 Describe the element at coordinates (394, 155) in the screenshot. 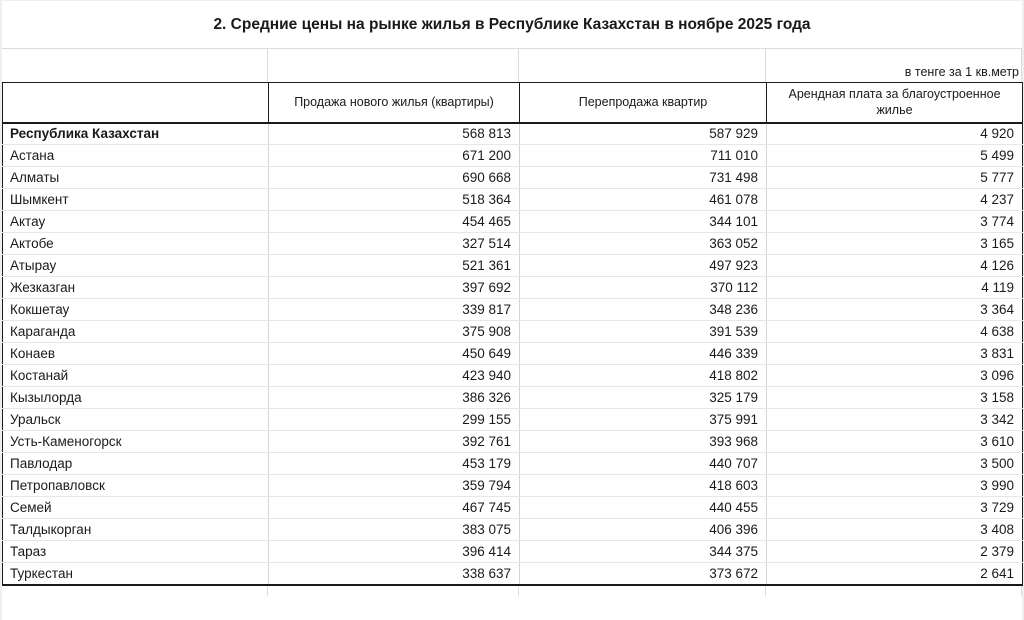

I see `new-sale-cell: 671 200` at that location.